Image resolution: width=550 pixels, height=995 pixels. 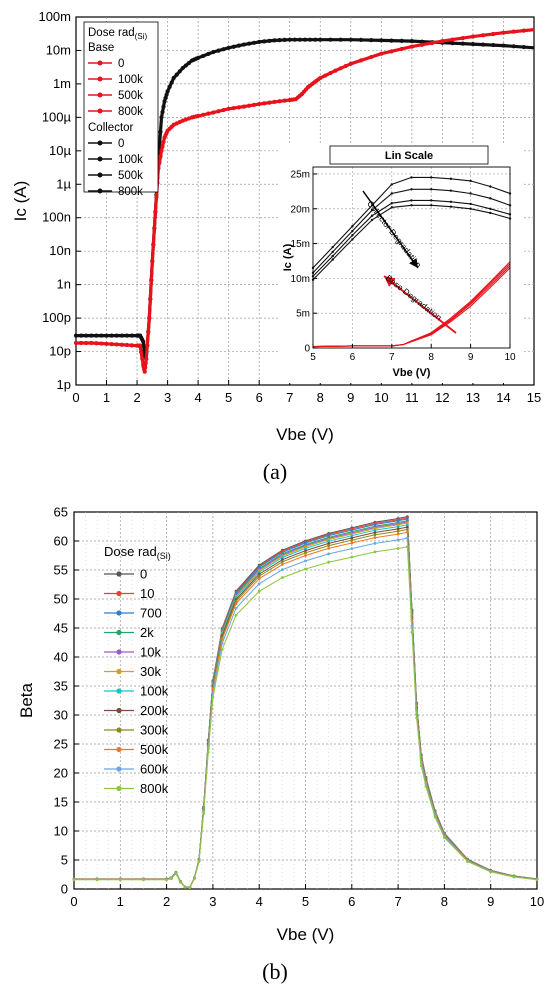 What do you see at coordinates (473, 397) in the screenshot?
I see `x-tick-label: 13` at bounding box center [473, 397].